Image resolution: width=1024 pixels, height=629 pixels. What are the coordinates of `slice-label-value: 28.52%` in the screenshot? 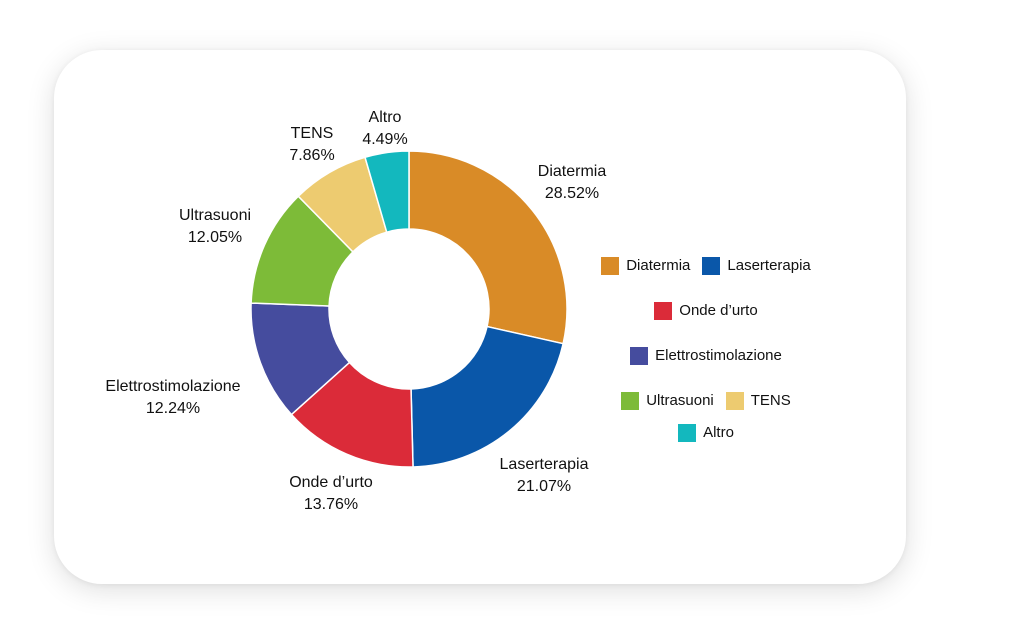 It's located at (572, 193).